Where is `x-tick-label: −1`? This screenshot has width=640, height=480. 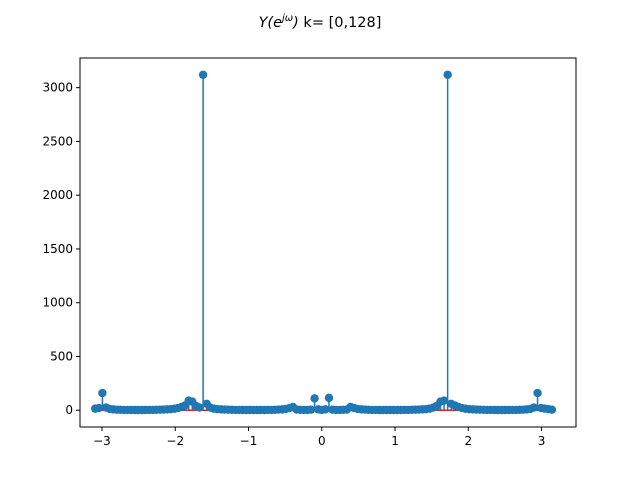 x-tick-label: −1 is located at coordinates (249, 441).